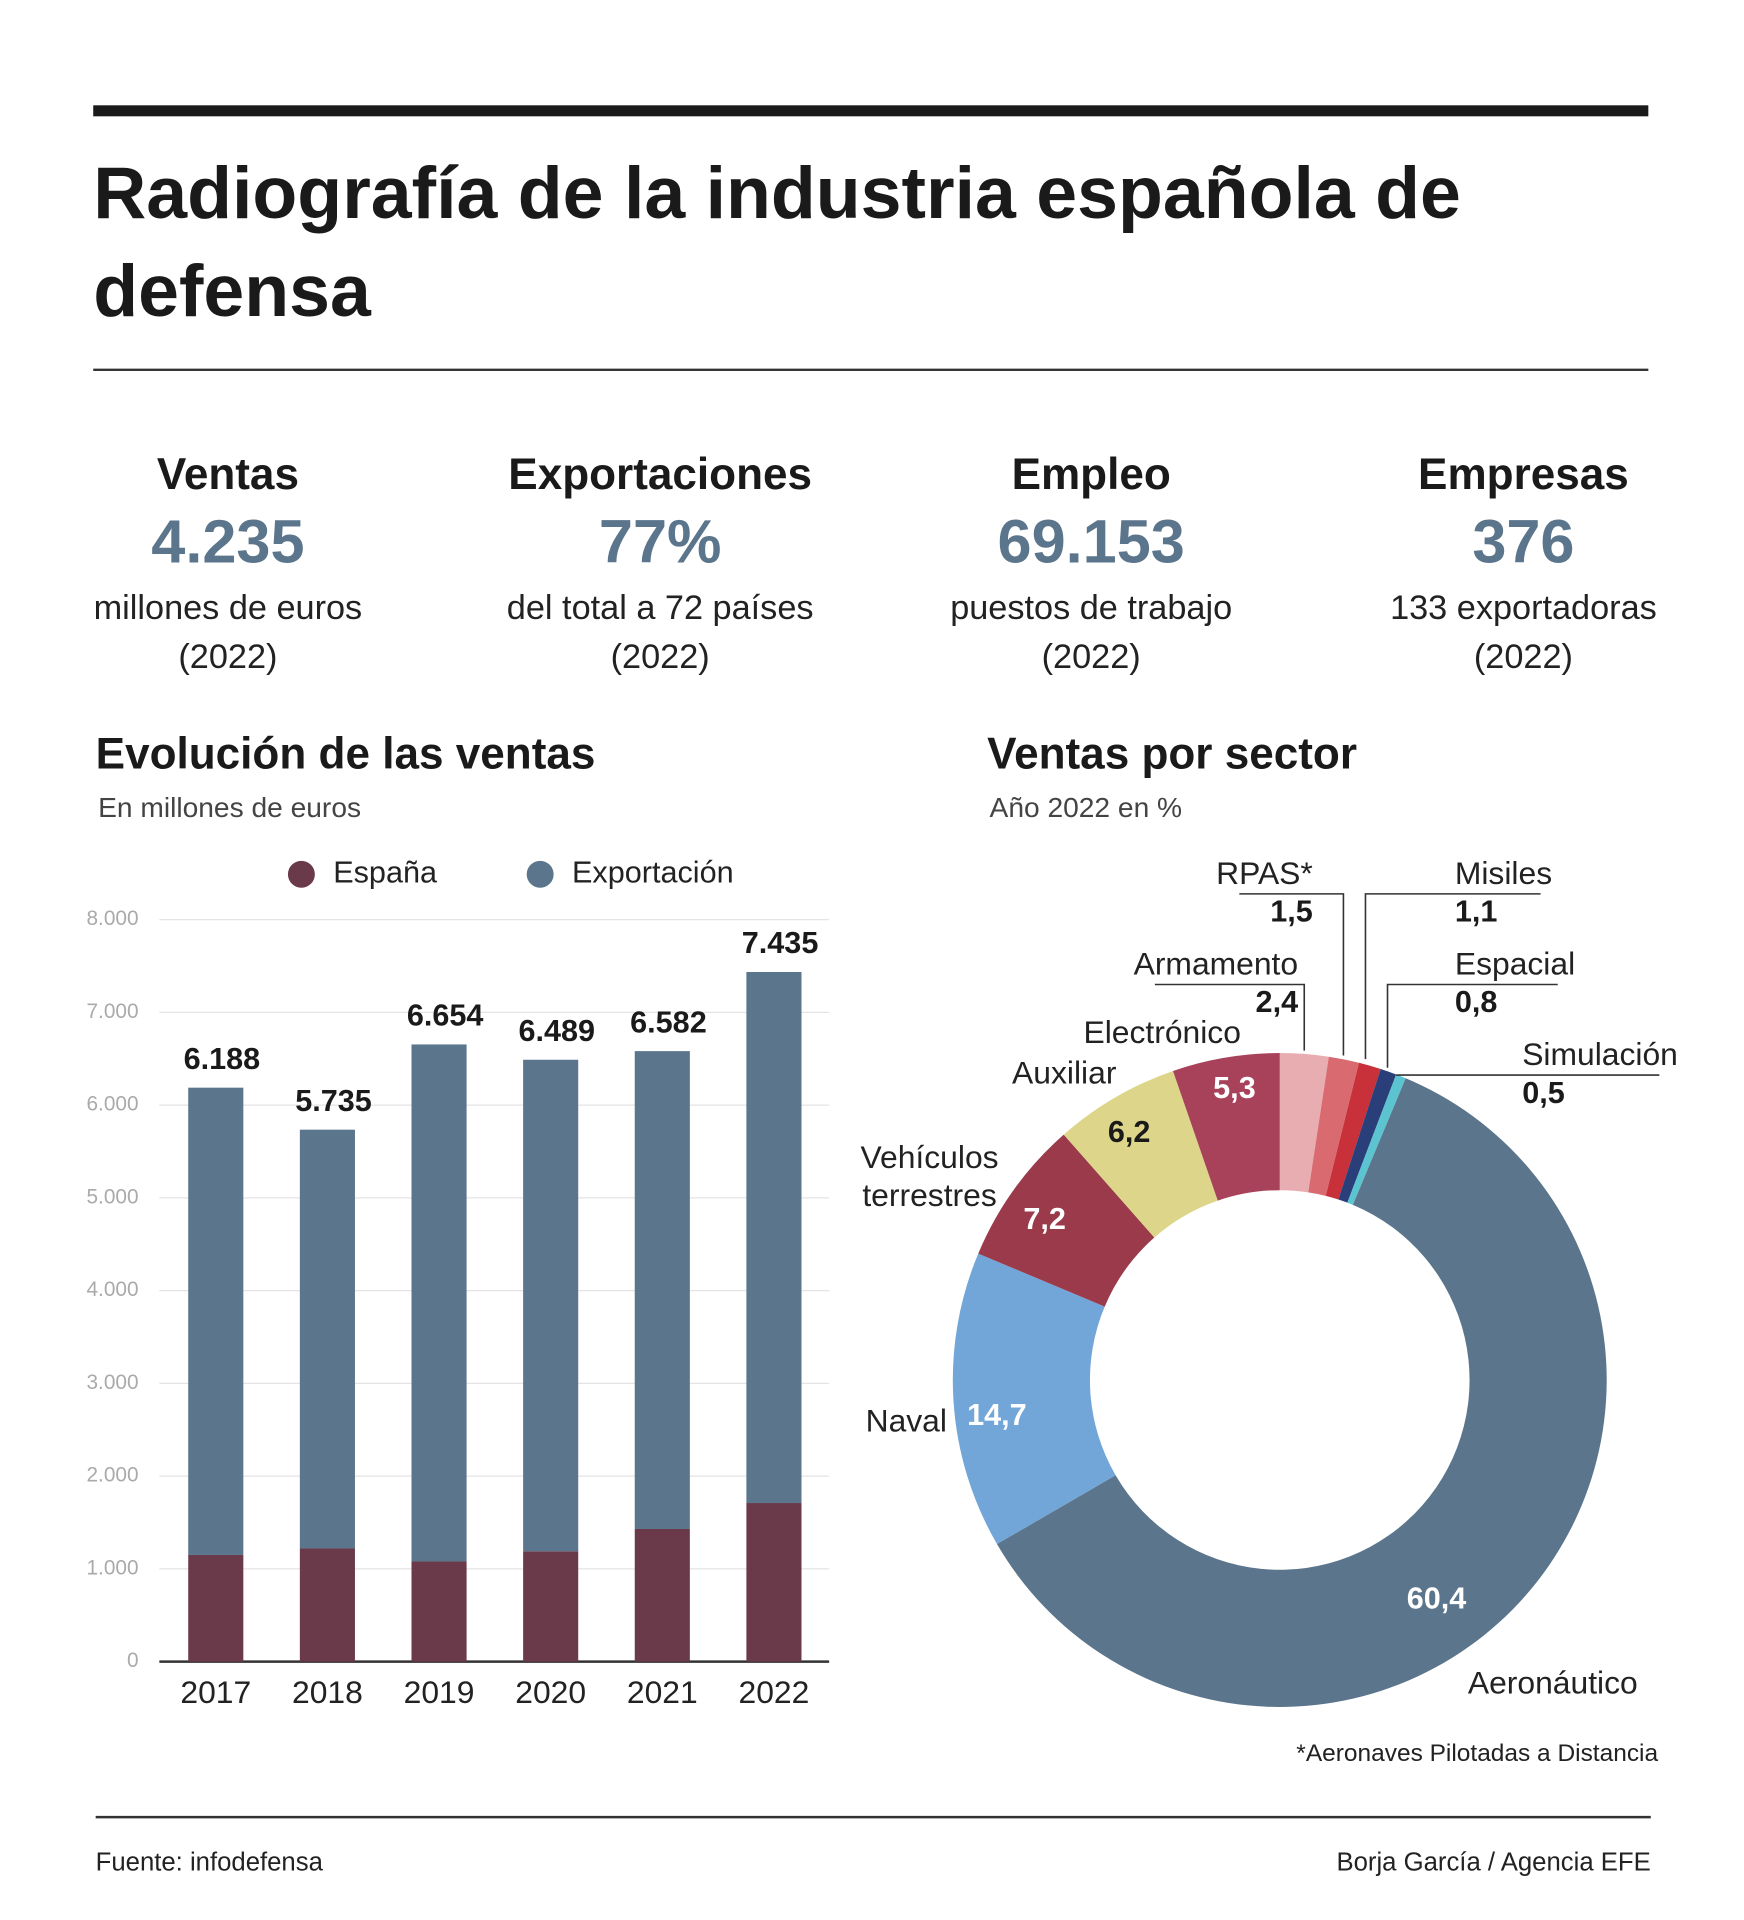 The height and width of the screenshot is (1920, 1744). Describe the element at coordinates (112, 1196) in the screenshot. I see `y-tick-label: 5.000` at that location.